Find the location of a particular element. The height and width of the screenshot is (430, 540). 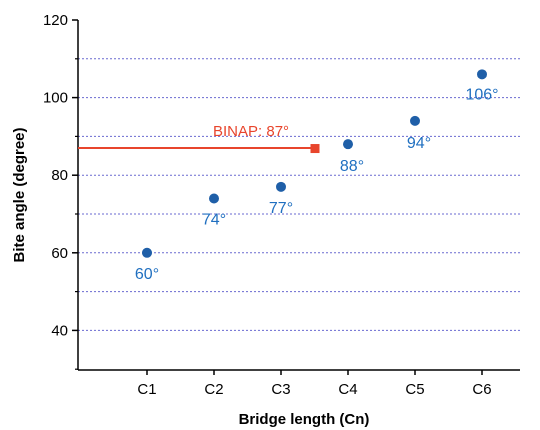

data-label: 74° is located at coordinates (214, 219).